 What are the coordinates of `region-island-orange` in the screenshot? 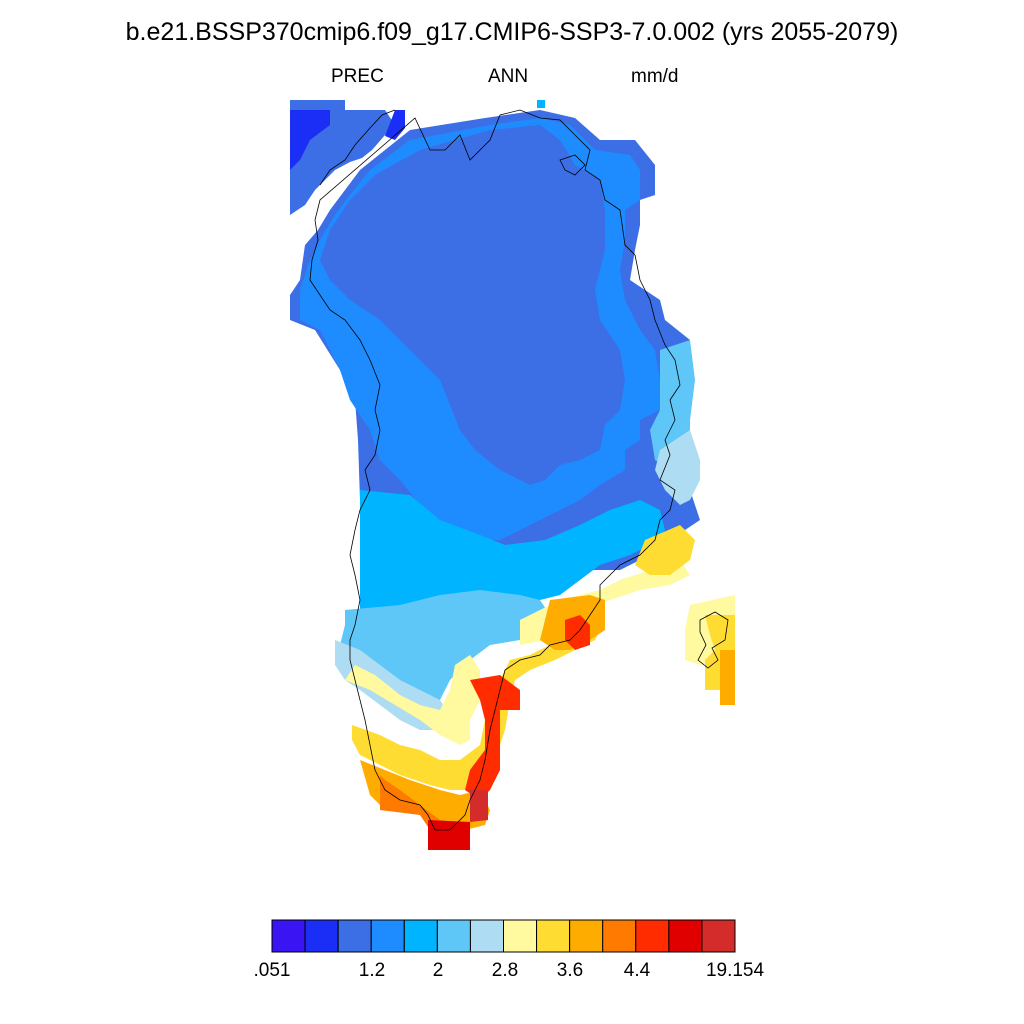 It's located at (727, 677).